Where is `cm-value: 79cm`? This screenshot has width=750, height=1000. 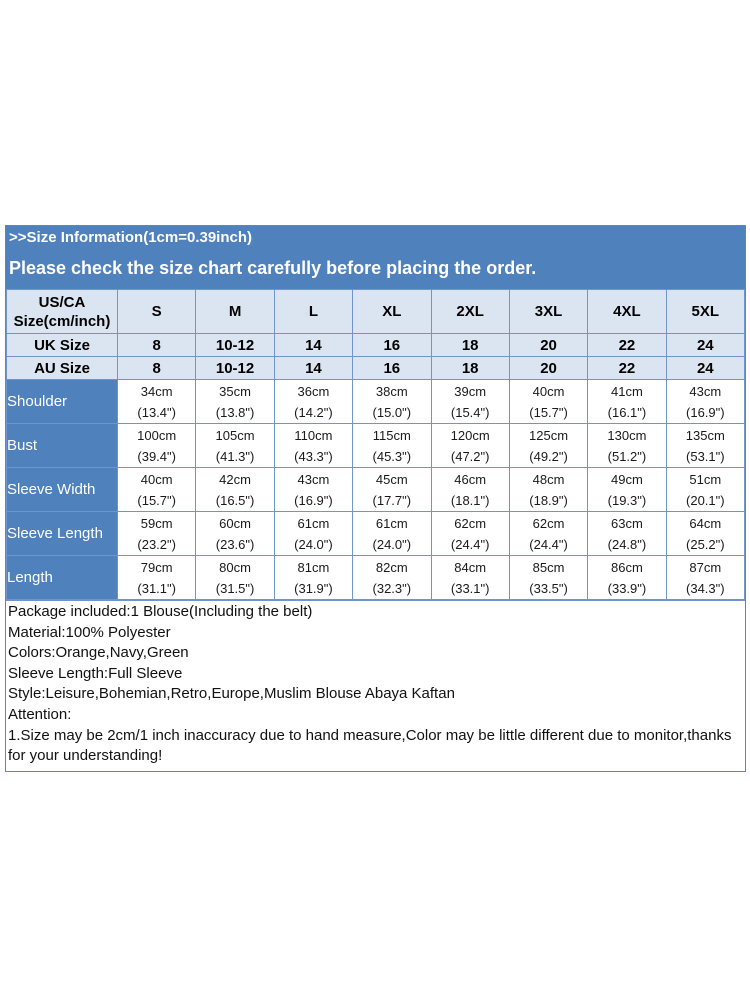 cm-value: 79cm is located at coordinates (156, 567).